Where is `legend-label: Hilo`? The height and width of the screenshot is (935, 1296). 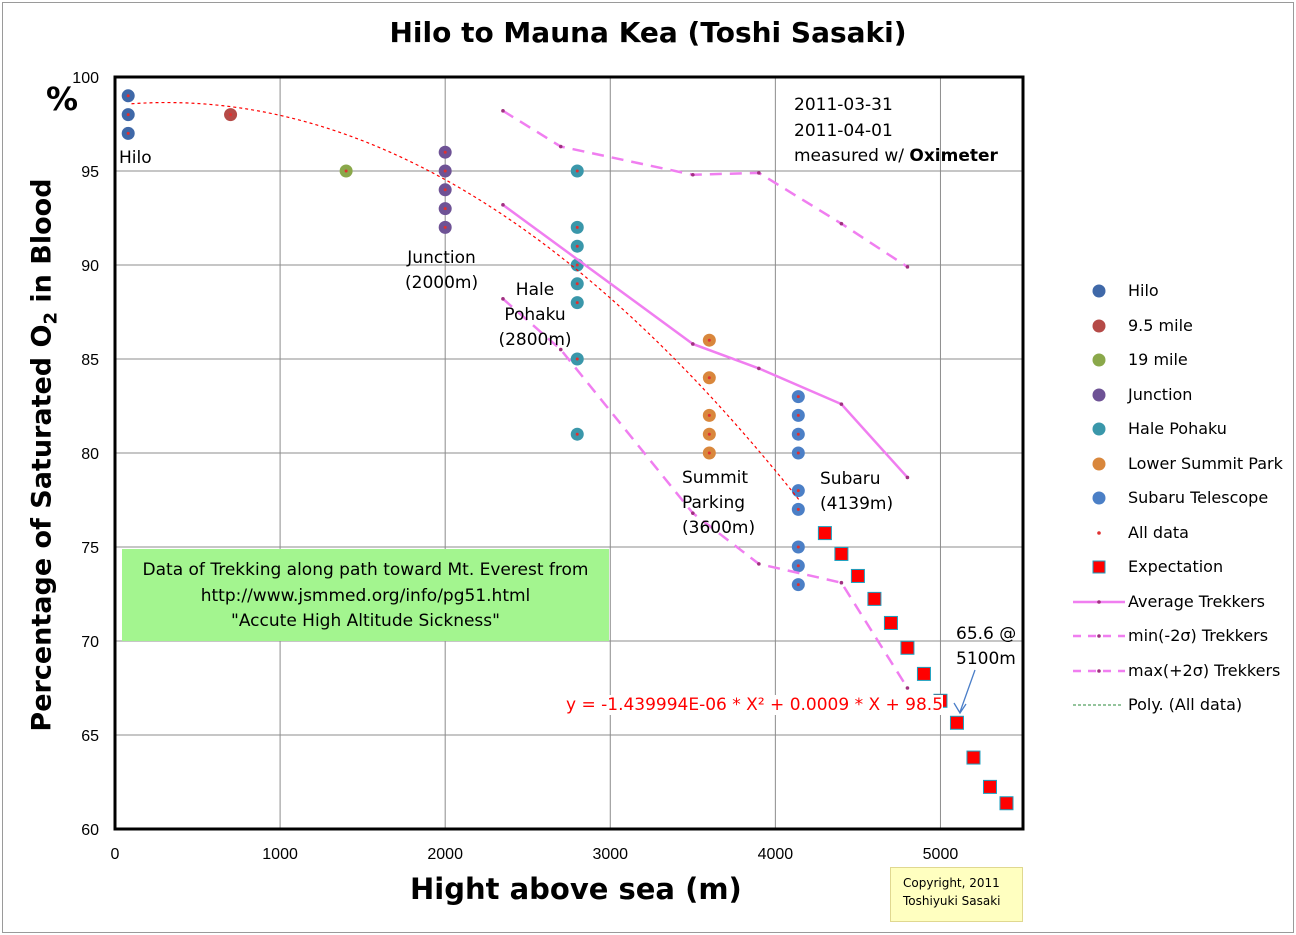 legend-label: Hilo is located at coordinates (1143, 290).